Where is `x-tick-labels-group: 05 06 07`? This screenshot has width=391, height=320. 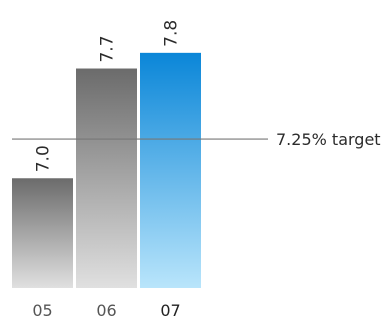
x-tick-labels-group: 05 06 07 is located at coordinates (106, 310).